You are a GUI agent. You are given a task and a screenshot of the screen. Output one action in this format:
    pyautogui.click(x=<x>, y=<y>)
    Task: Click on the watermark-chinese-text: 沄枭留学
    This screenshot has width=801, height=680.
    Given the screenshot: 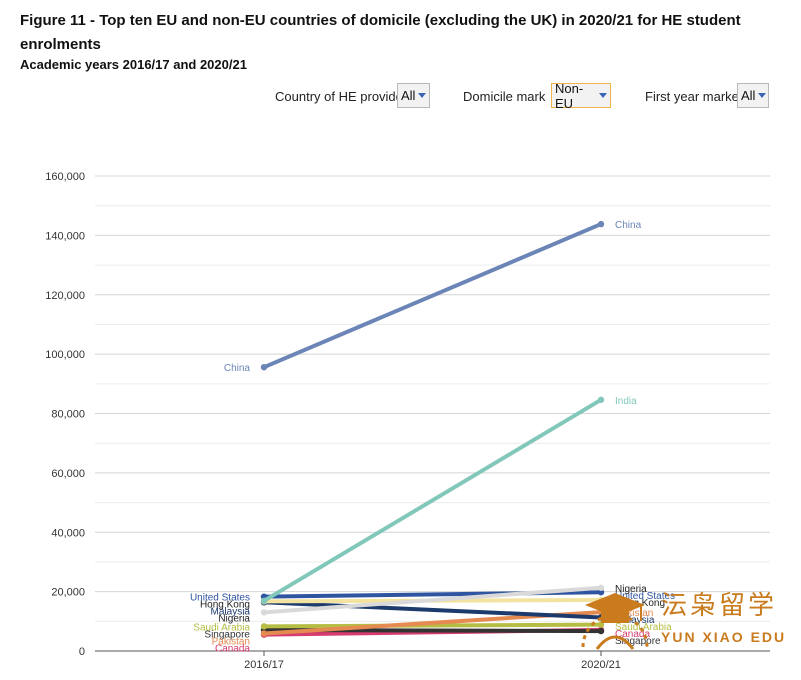 What is the action you would take?
    pyautogui.click(x=719, y=606)
    